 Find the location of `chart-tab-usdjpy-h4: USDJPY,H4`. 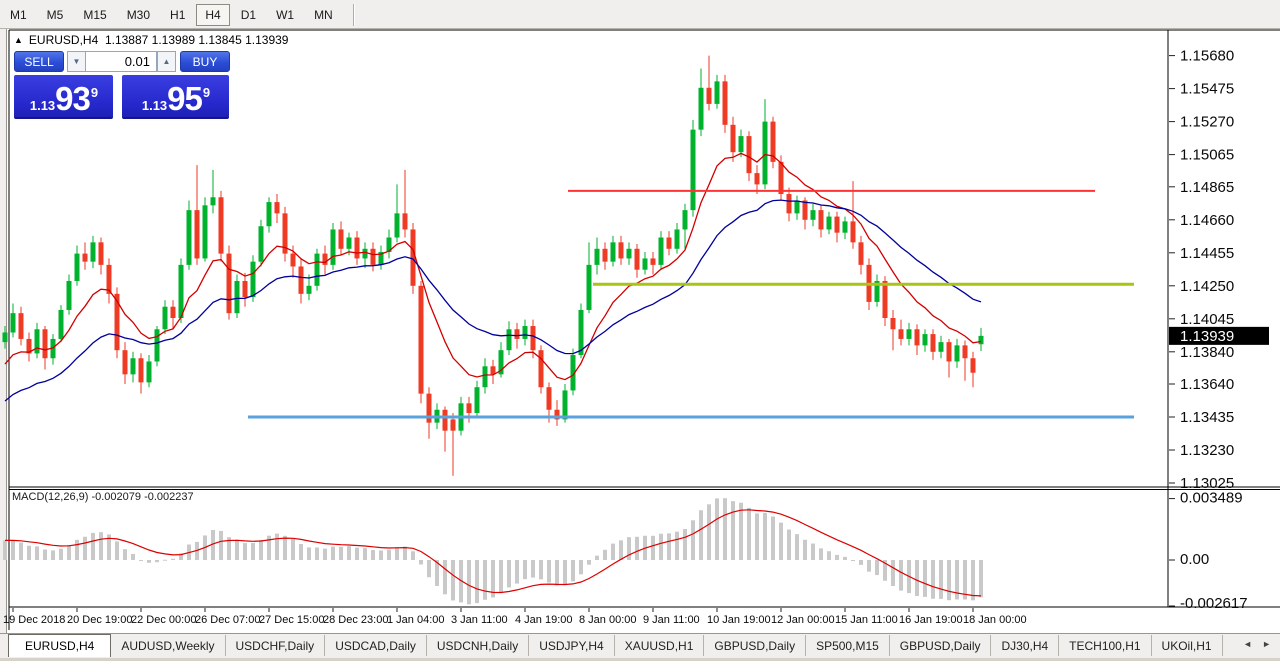

chart-tab-usdjpy-h4: USDJPY,H4 is located at coordinates (572, 645).